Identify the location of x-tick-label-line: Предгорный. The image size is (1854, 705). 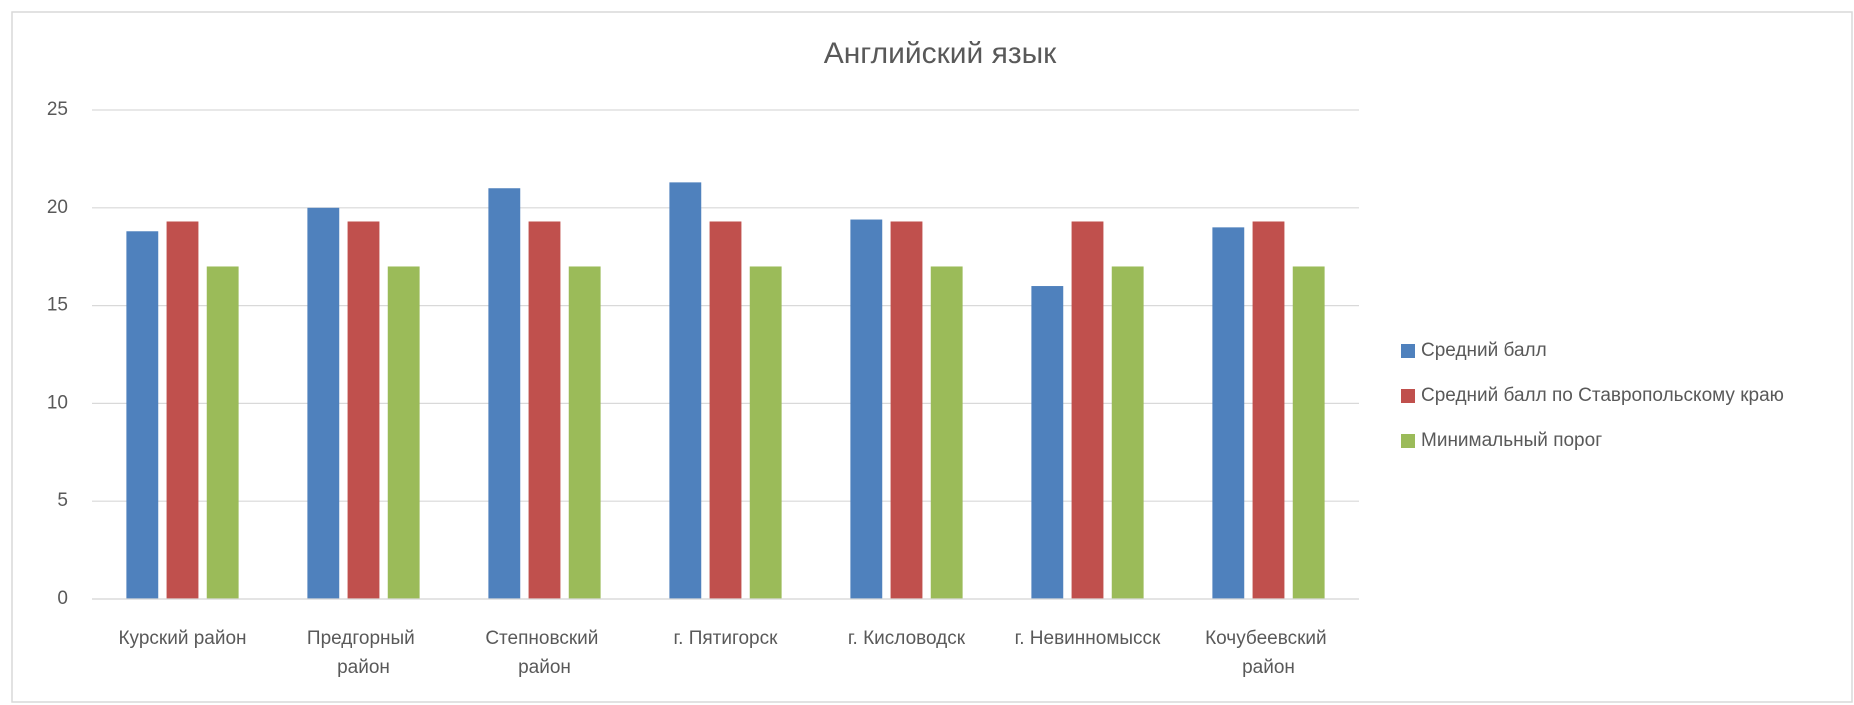
(363, 638).